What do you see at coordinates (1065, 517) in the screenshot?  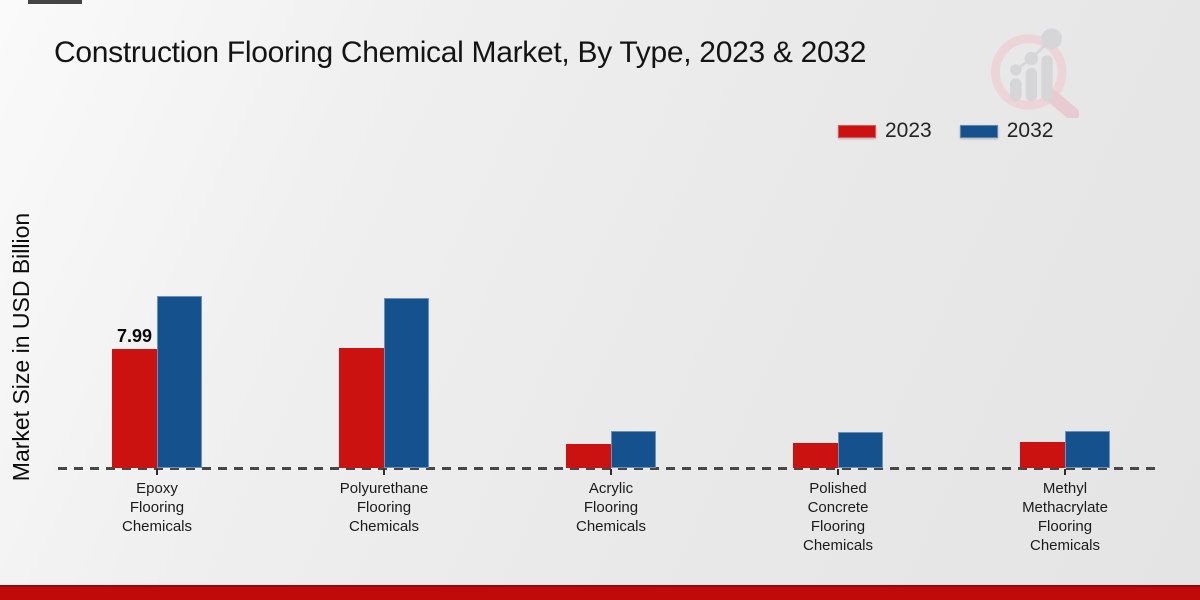 I see `x-axis-category-label-methyl-methacrylate-flooring-chemicals: Methyl Methacrylate Flooring Chemicals` at bounding box center [1065, 517].